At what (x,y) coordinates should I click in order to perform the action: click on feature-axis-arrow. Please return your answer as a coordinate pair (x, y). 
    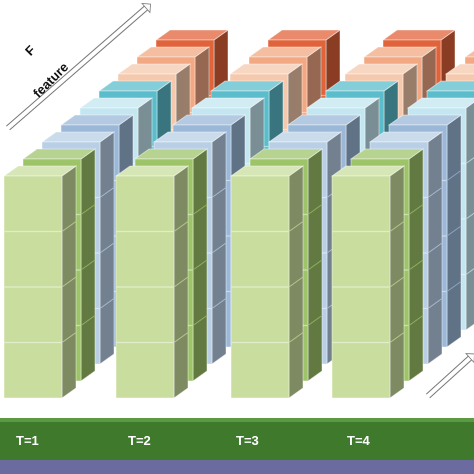
    Looking at the image, I should click on (78, 67).